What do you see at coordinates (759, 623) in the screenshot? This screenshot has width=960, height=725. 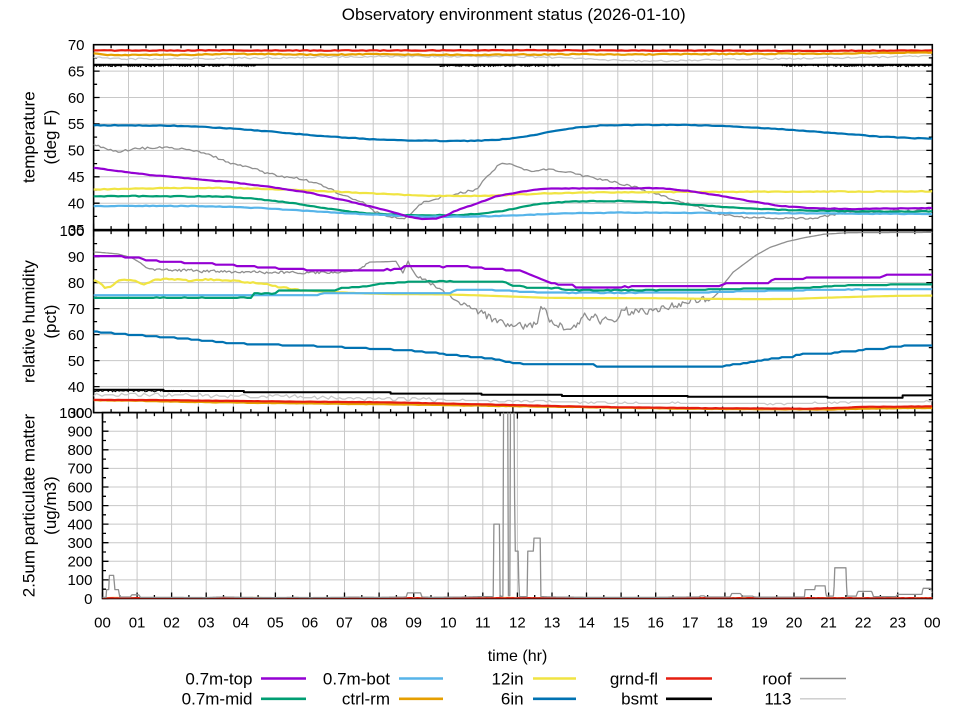 I see `svg-text: 19` at bounding box center [759, 623].